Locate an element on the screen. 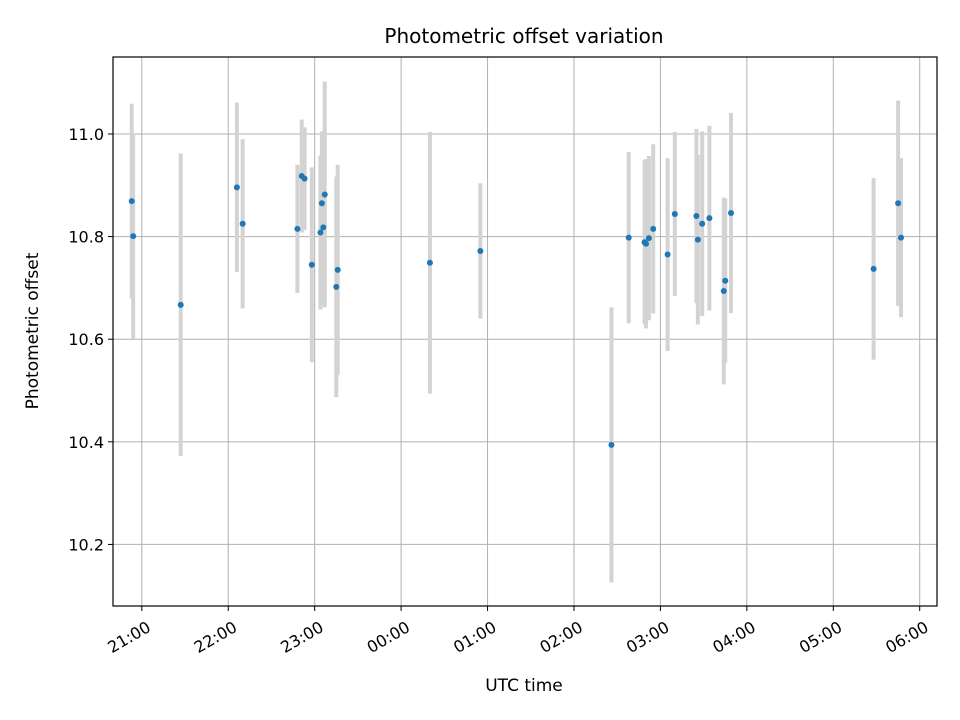 The image size is (960, 720). x-axis-title: UTC time is located at coordinates (524, 686).